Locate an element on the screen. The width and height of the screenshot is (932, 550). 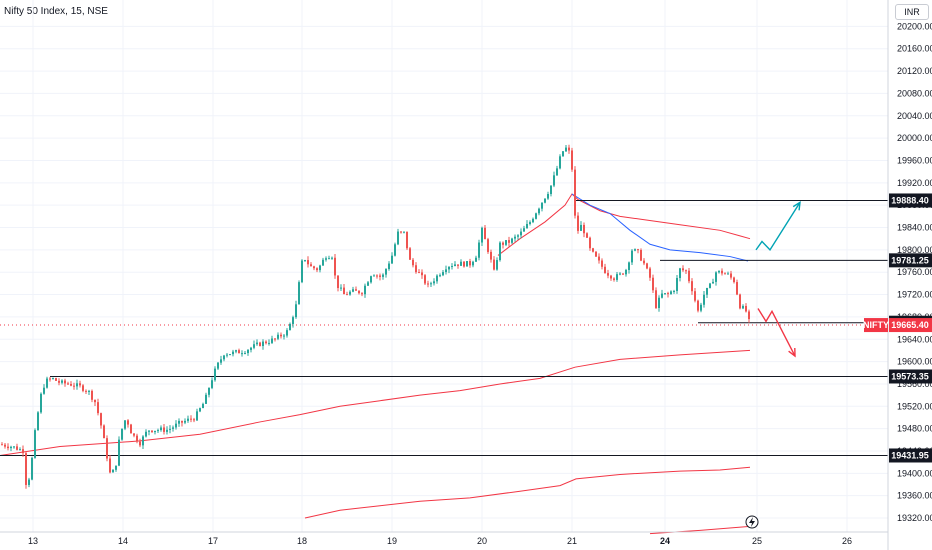
symbol-tag is located at coordinates (876, 325).